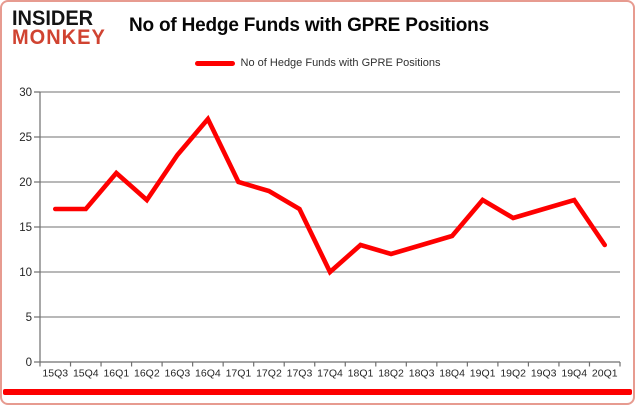 The image size is (635, 405). Describe the element at coordinates (55, 374) in the screenshot. I see `x-tick-label: 15Q3` at that location.